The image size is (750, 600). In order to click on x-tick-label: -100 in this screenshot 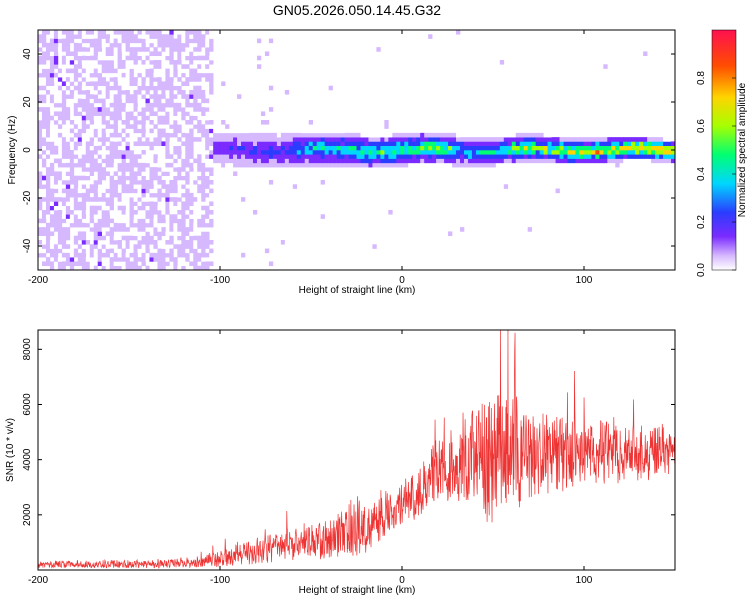, I will do `click(220, 580)`.